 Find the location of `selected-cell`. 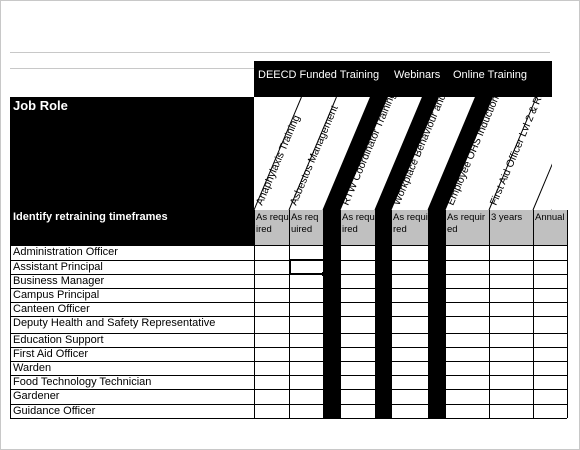

selected-cell is located at coordinates (307, 267).